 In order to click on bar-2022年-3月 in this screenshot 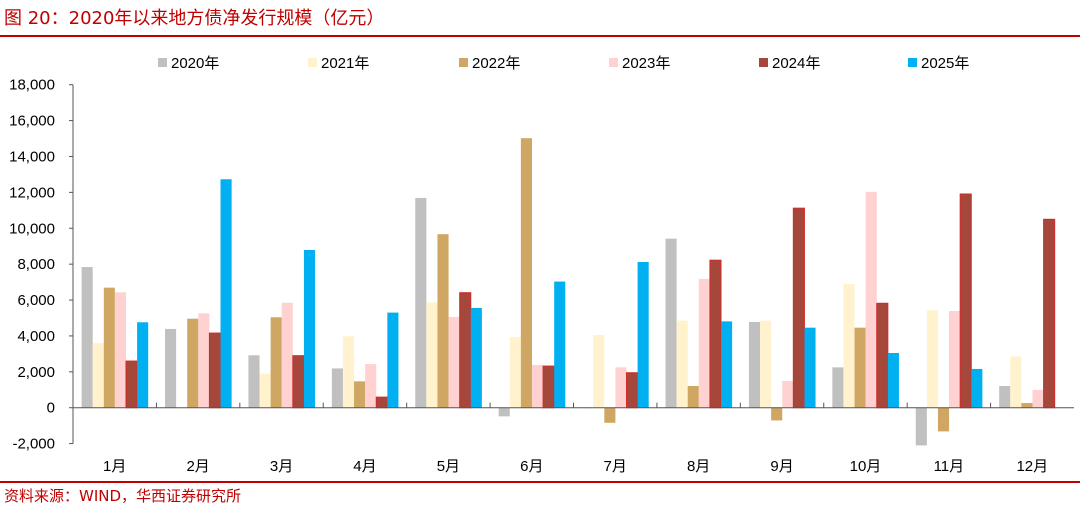, I will do `click(276, 362)`.